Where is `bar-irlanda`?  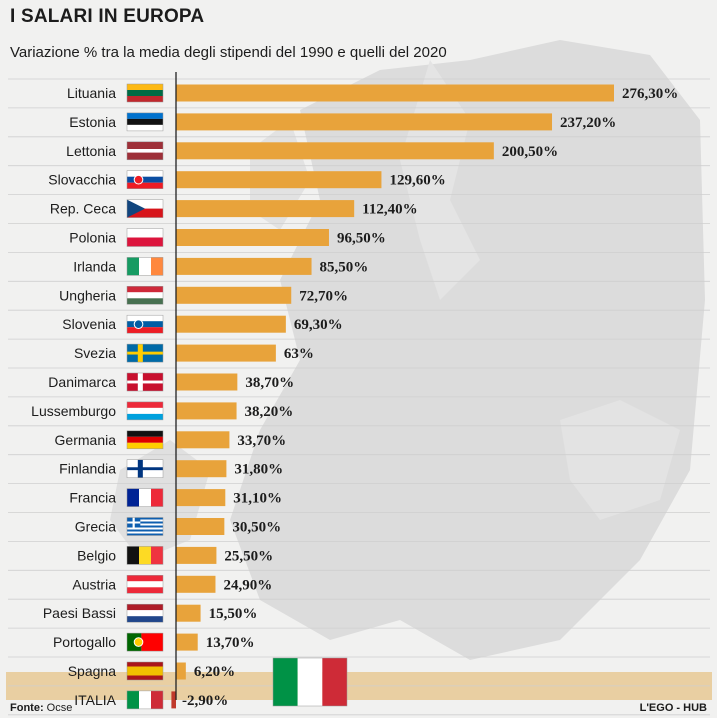 bar-irlanda is located at coordinates (244, 266).